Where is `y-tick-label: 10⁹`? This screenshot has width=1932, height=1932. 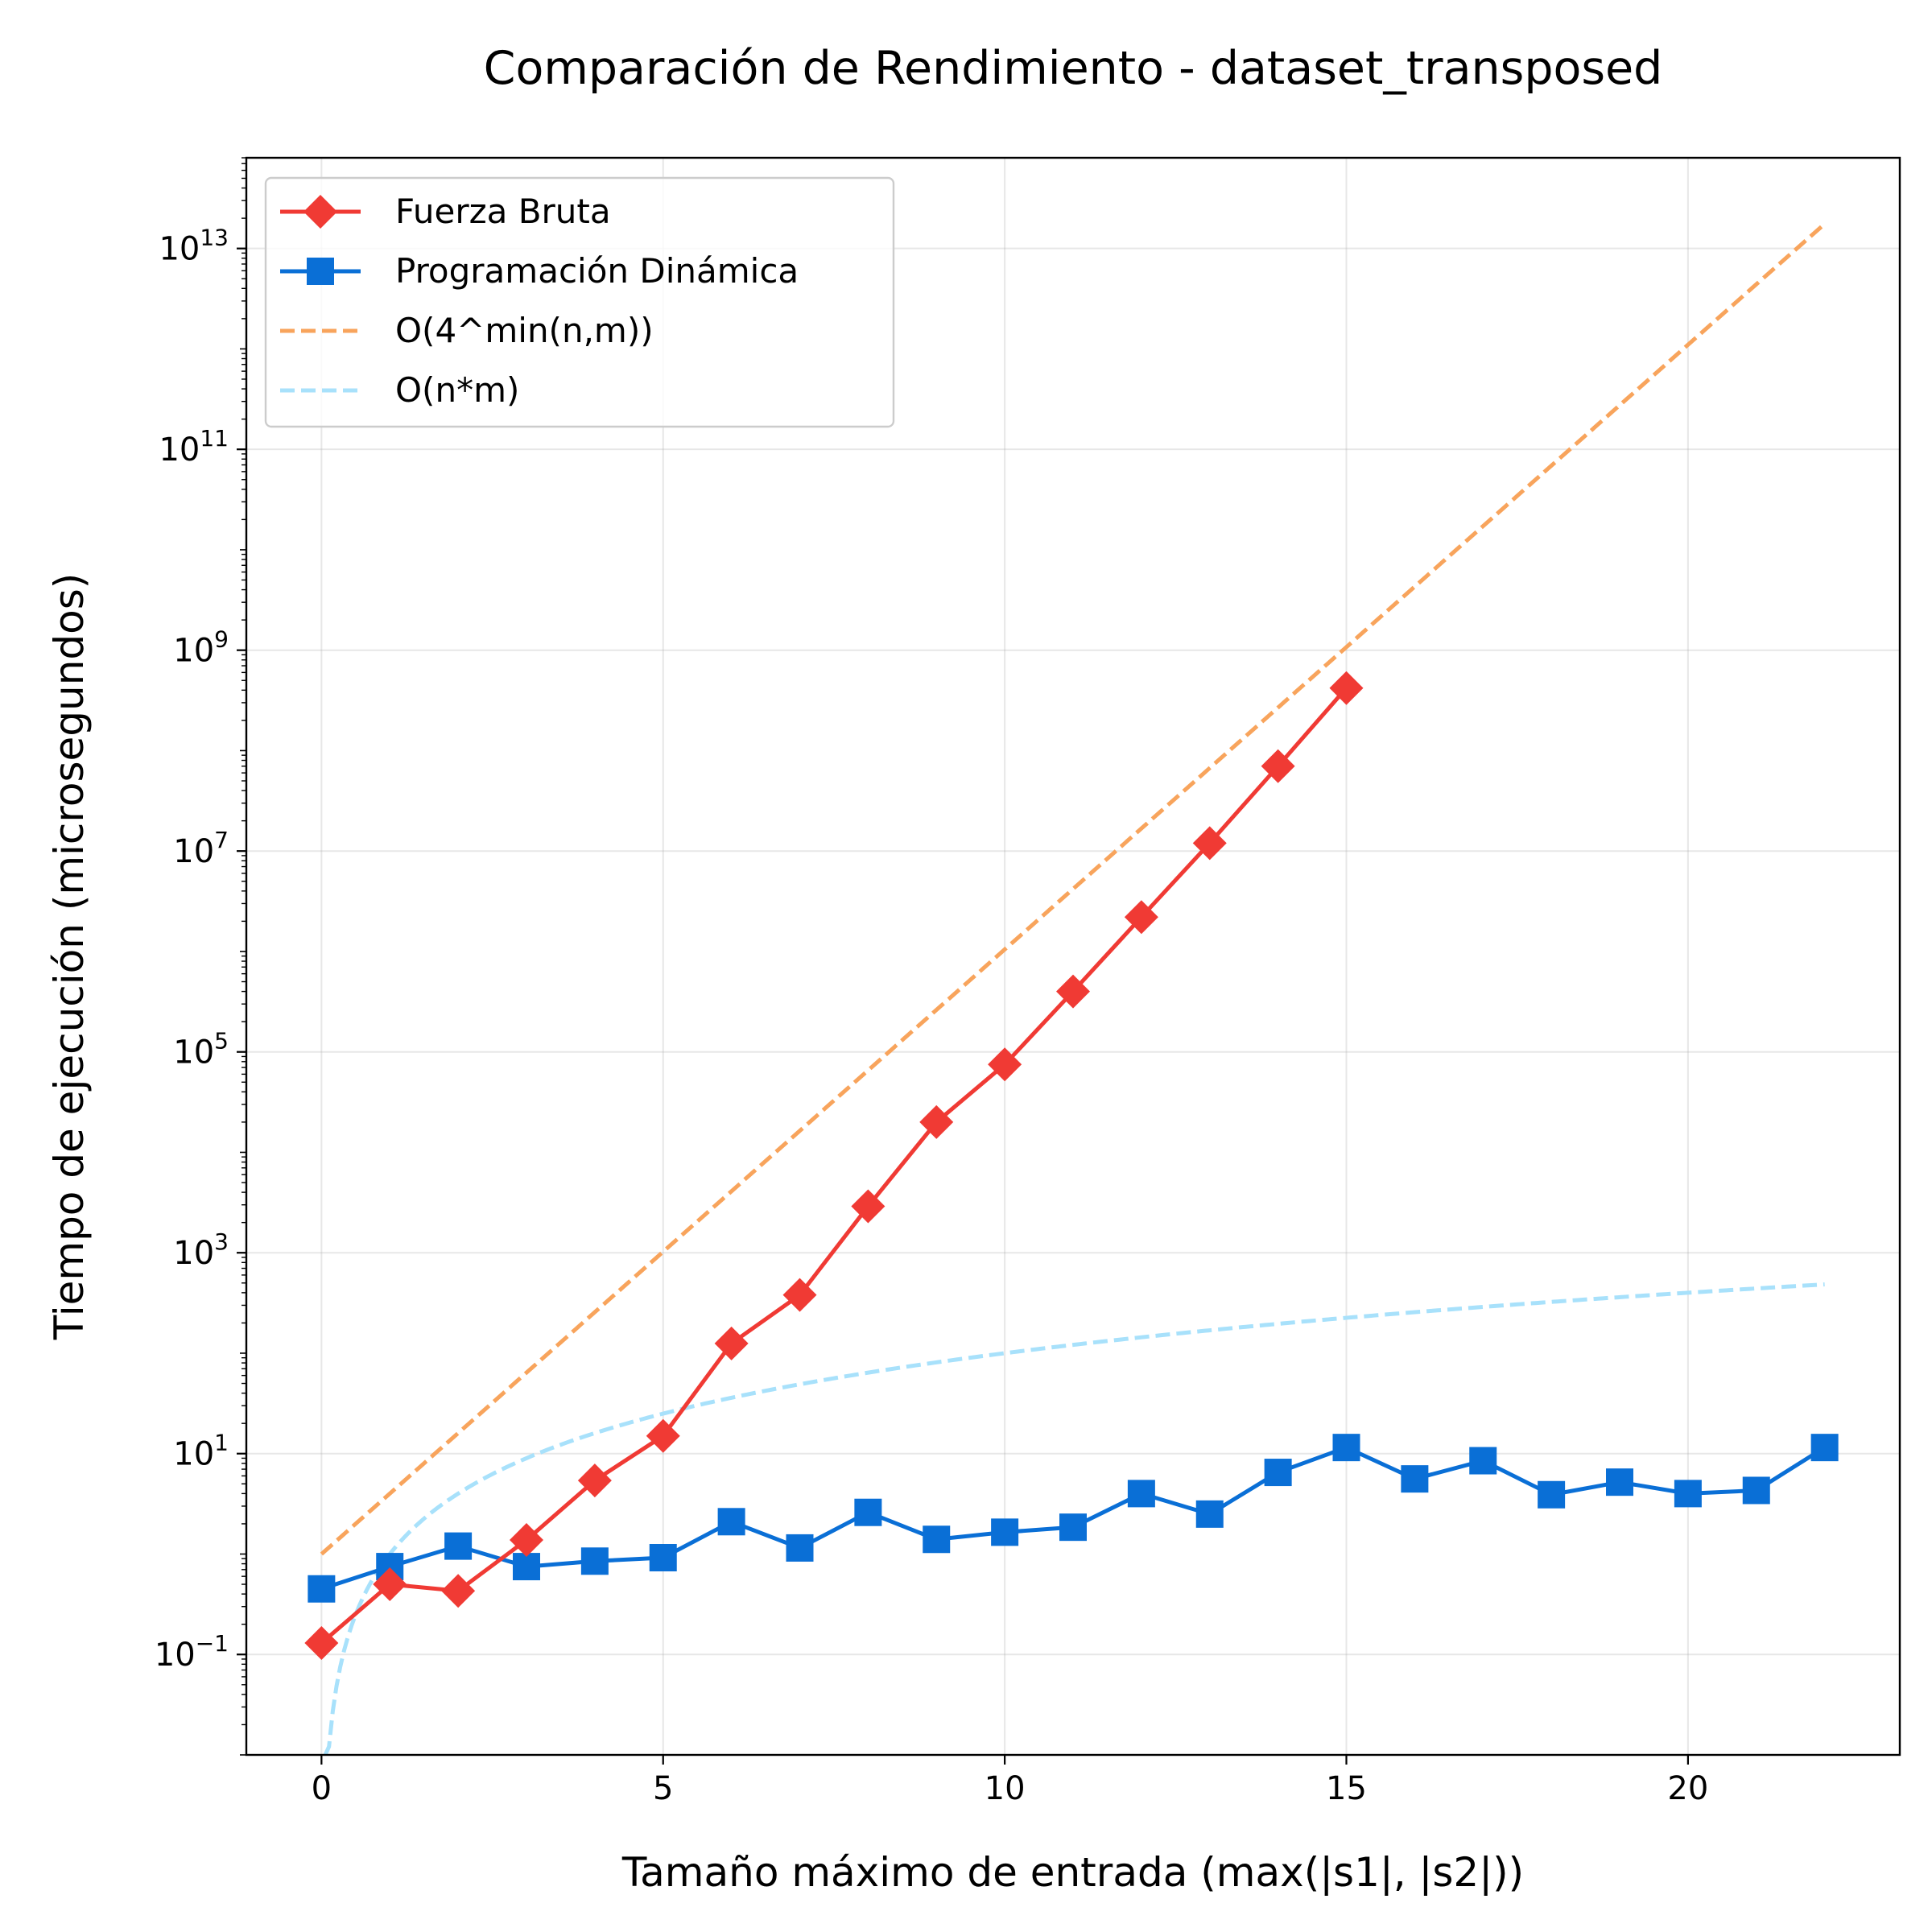
y-tick-label: 10⁹ is located at coordinates (201, 648).